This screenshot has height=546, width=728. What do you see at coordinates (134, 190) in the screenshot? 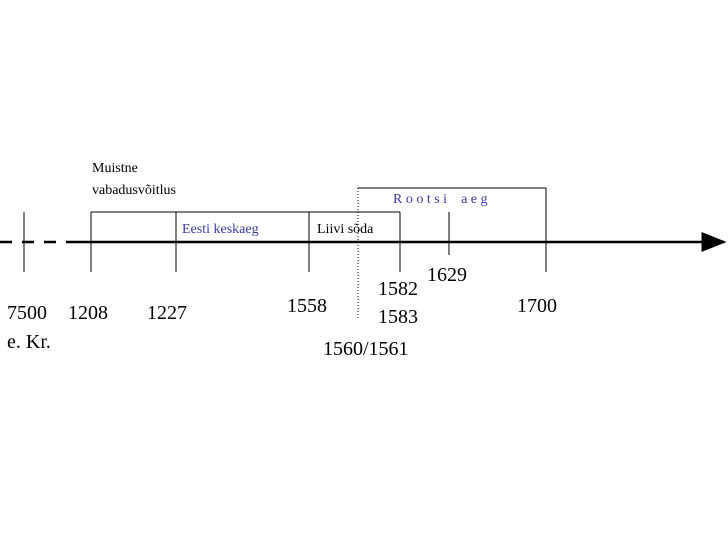
I see `period-label: vabadusvõitlus` at bounding box center [134, 190].